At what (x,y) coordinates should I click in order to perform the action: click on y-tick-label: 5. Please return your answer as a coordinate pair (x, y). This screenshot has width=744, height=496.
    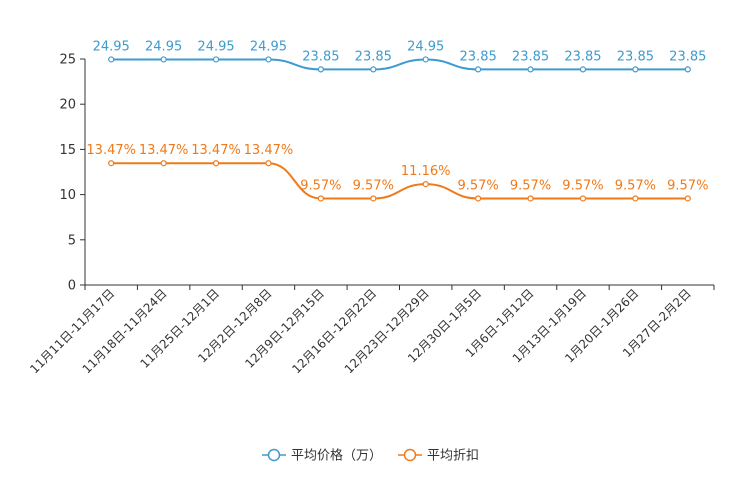
    Looking at the image, I should click on (72, 240).